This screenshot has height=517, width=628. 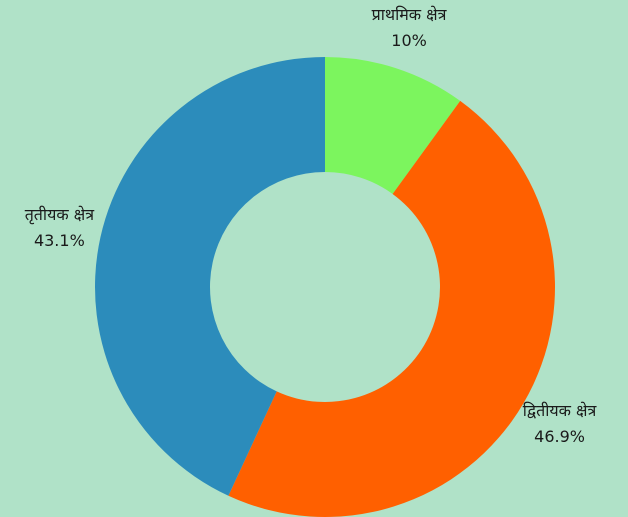 I want to click on segment-value-label: 43.1%, so click(x=59, y=240).